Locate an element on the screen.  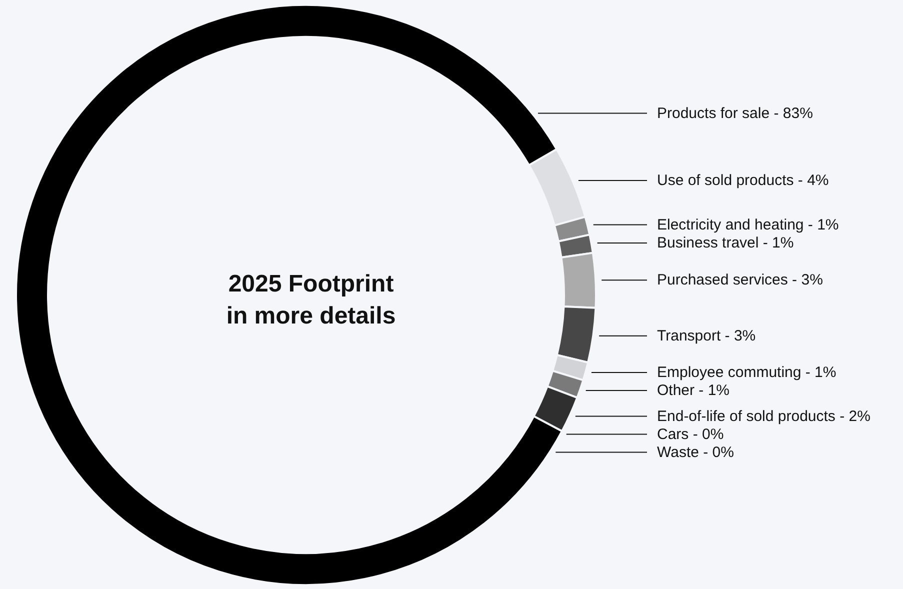
slice-label: Purchased services - 3% is located at coordinates (740, 280).